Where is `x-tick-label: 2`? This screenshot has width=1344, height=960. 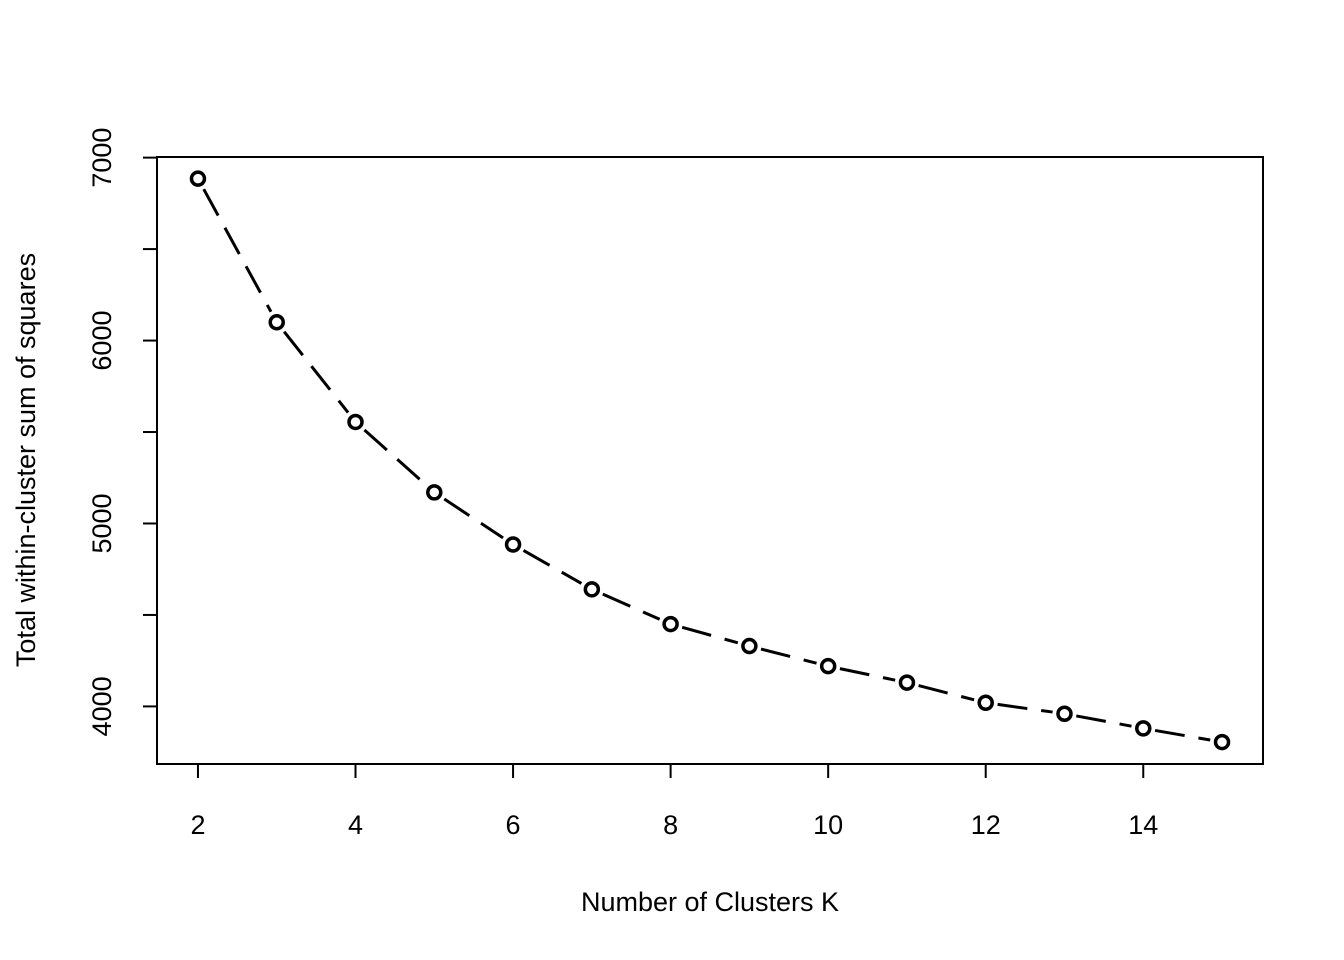 x-tick-label: 2 is located at coordinates (197, 825).